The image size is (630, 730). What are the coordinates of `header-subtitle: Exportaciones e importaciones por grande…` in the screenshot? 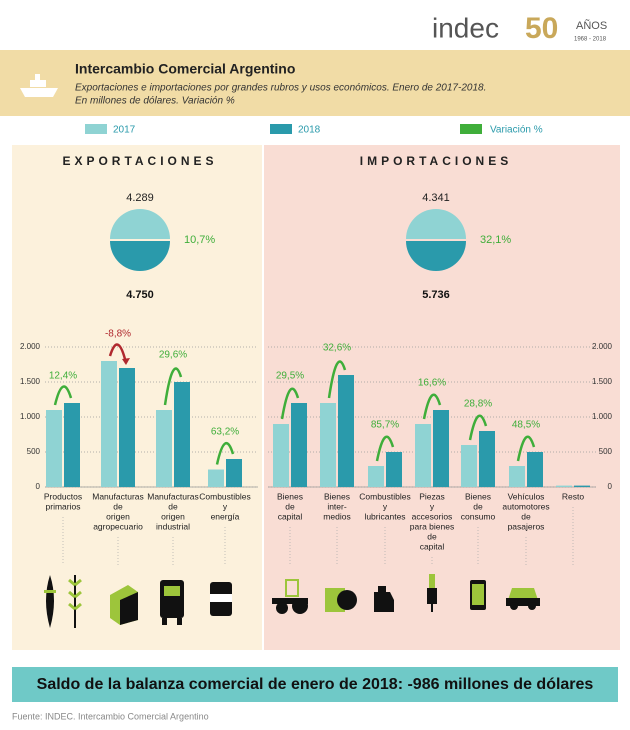 It's located at (280, 88).